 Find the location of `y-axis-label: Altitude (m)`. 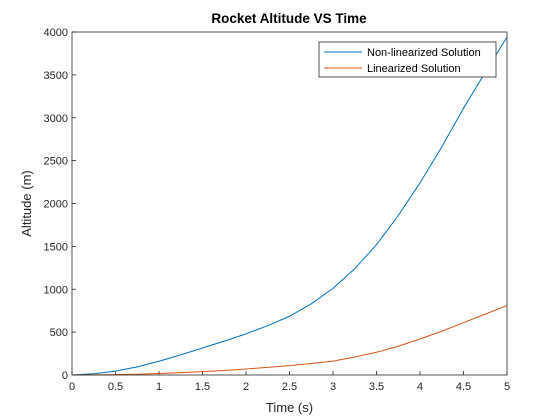

y-axis-label: Altitude (m) is located at coordinates (26, 203).